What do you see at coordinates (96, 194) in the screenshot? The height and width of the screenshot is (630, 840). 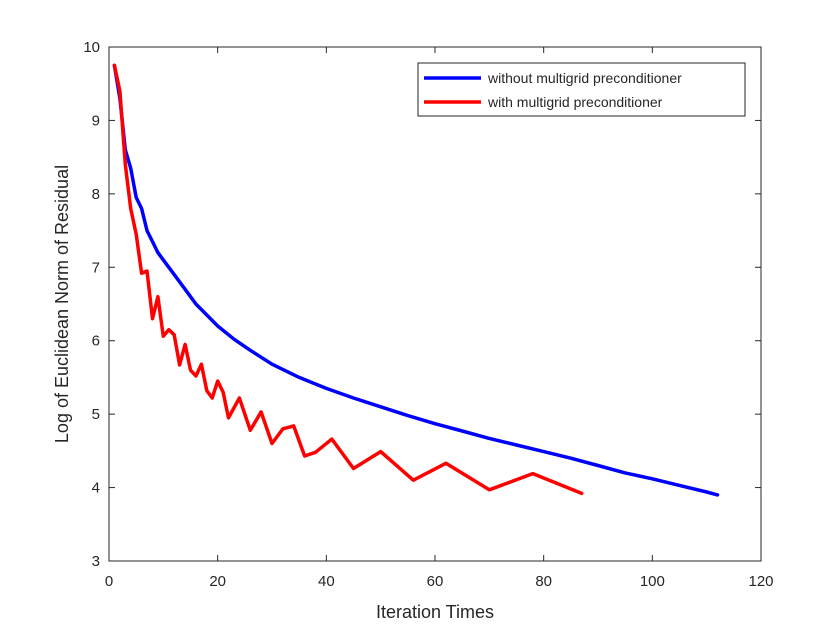 I see `y-tick-label: 8` at bounding box center [96, 194].